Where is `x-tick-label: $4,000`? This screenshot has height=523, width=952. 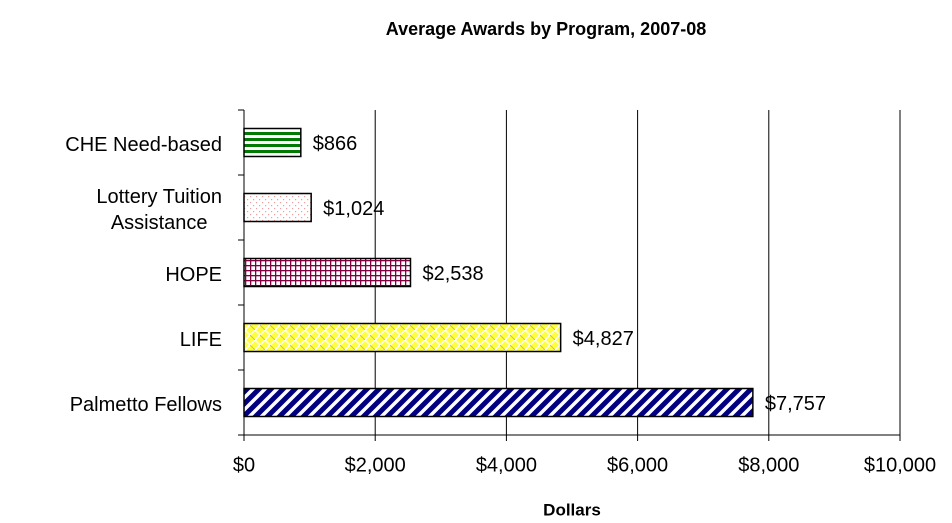 x-tick-label: $4,000 is located at coordinates (506, 465).